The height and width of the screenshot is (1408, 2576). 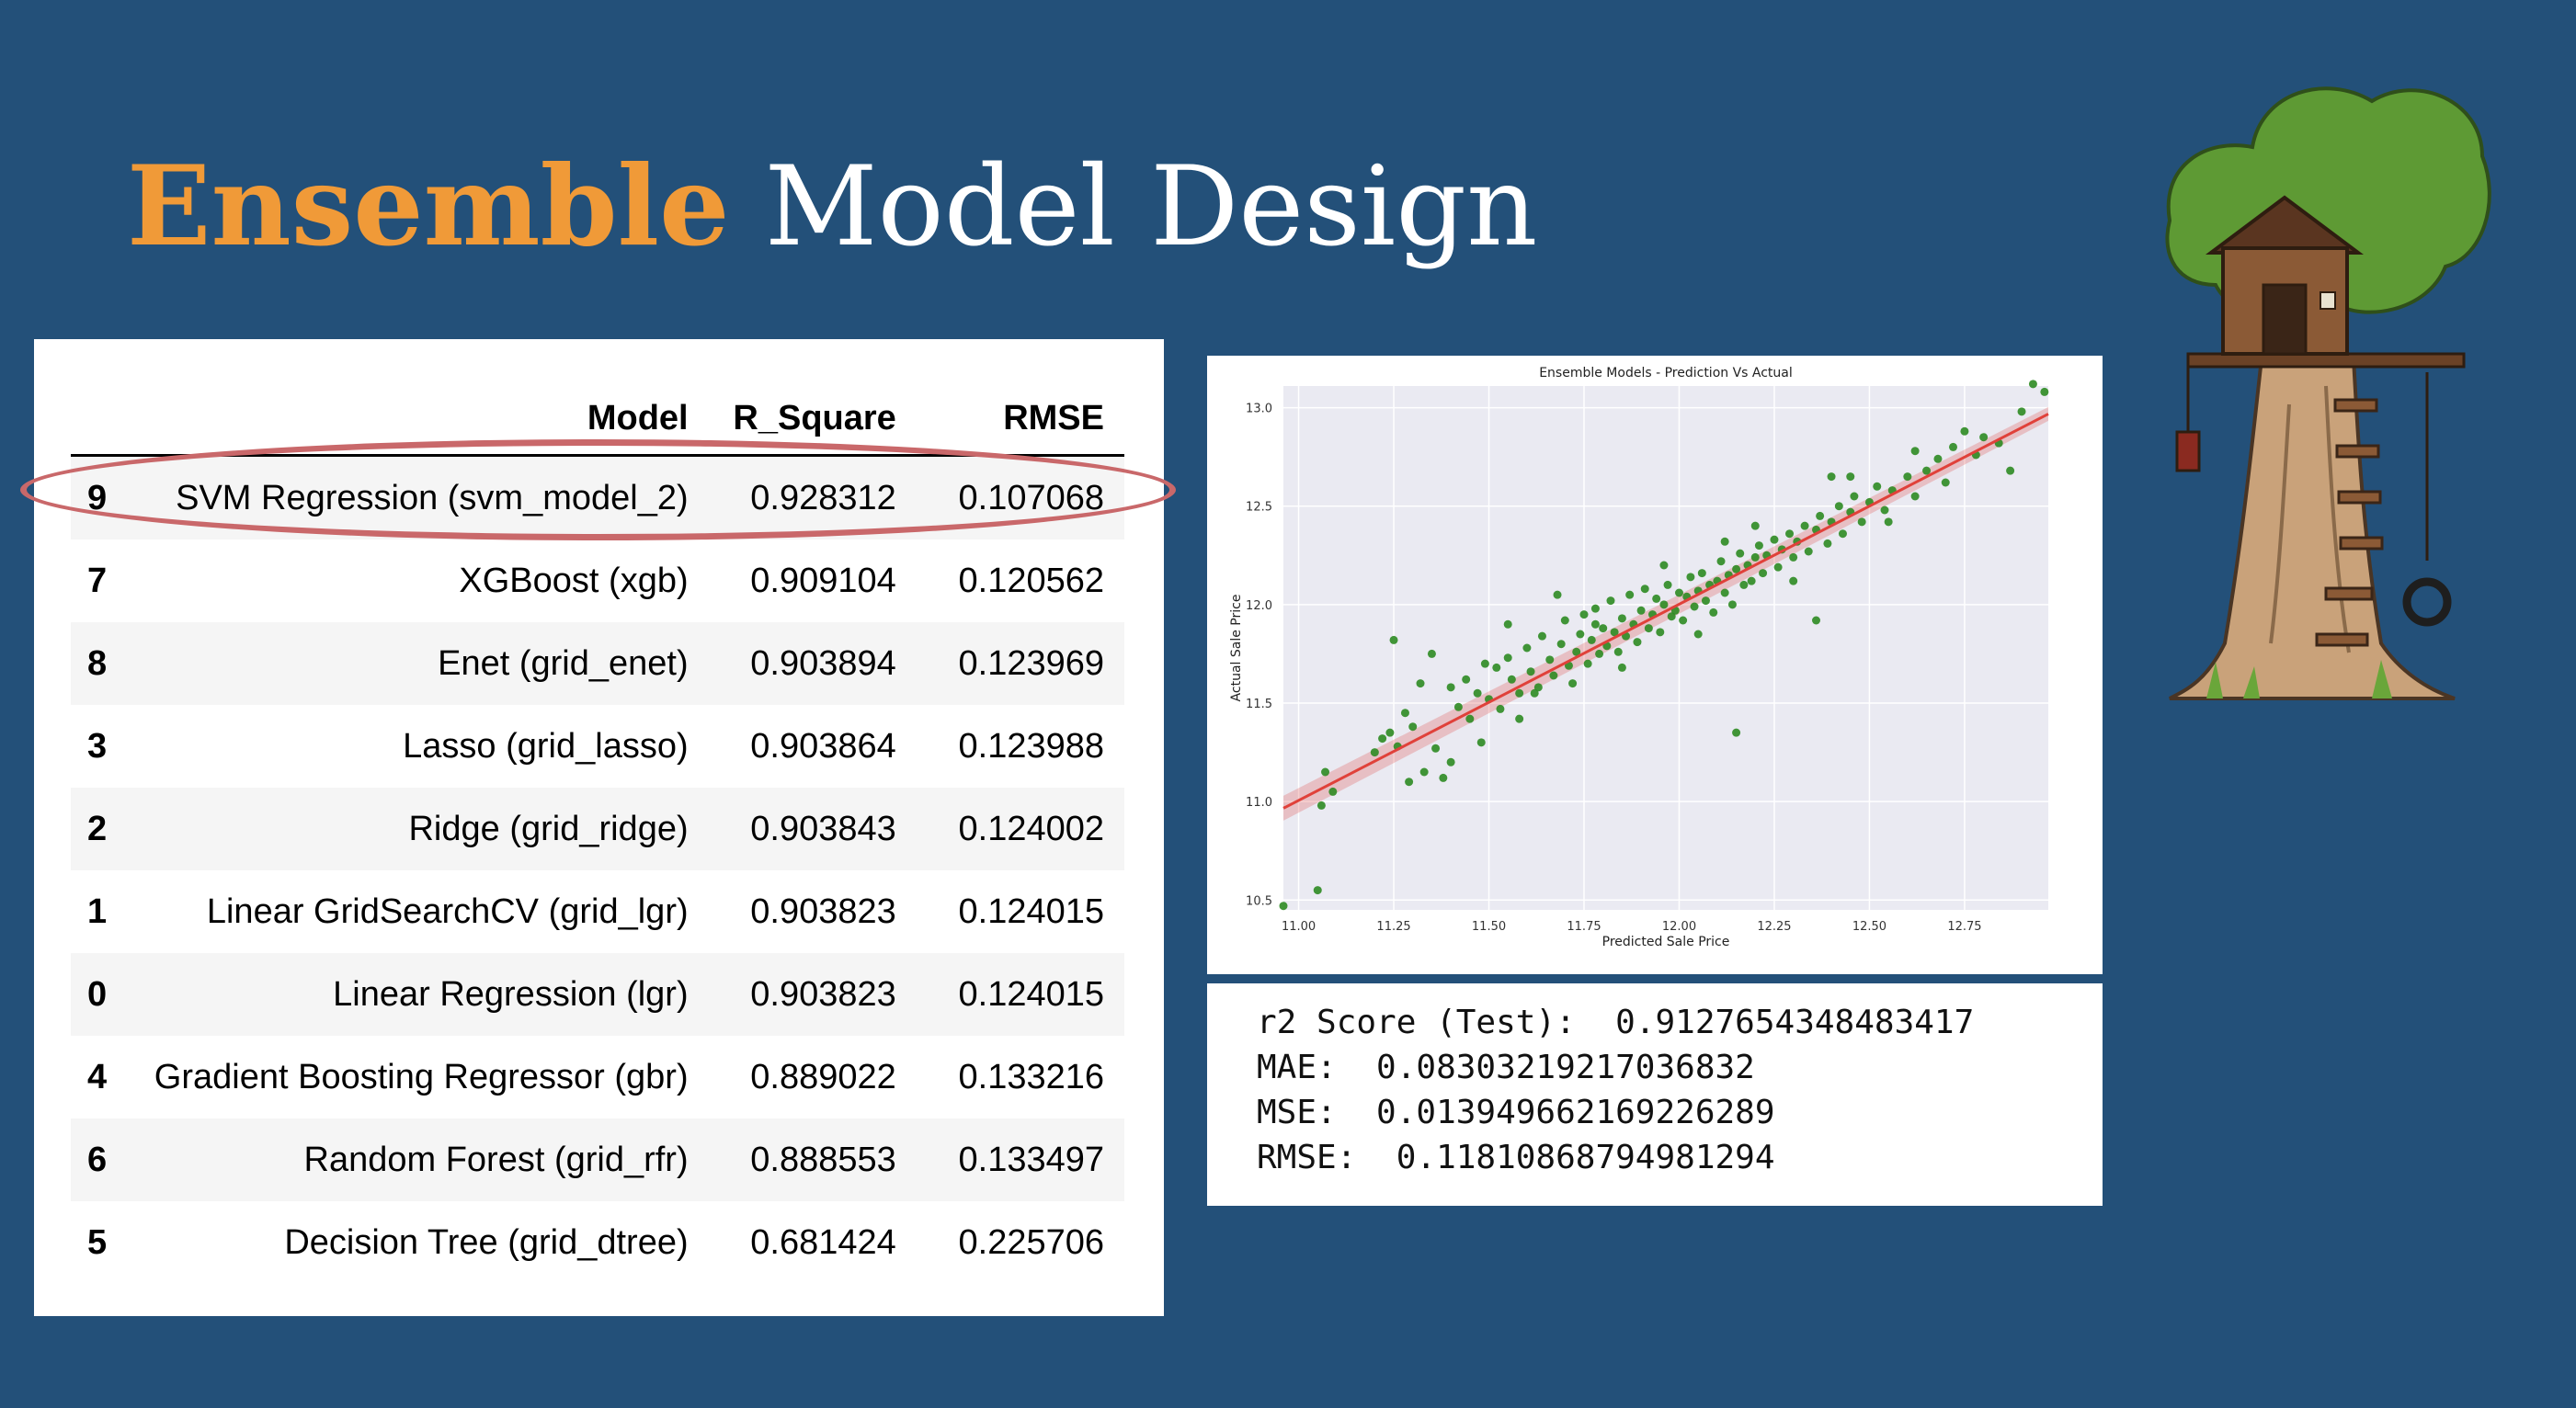 What do you see at coordinates (1259, 606) in the screenshot?
I see `y-tick-label: 12.0` at bounding box center [1259, 606].